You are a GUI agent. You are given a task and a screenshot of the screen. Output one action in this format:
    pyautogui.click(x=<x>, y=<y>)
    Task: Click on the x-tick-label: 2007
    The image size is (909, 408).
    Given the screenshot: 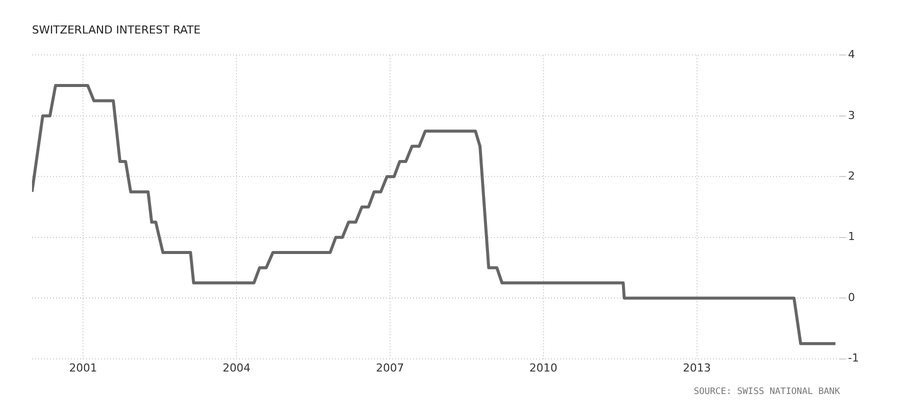 What is the action you would take?
    pyautogui.click(x=390, y=367)
    